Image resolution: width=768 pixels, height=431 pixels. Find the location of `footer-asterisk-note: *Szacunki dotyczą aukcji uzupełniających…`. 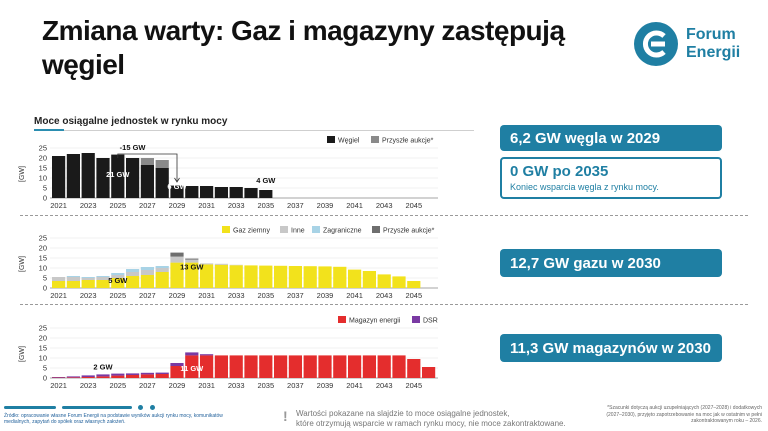

footer-asterisk-note: *Szacunki dotyczą aukcji uzupełniających… is located at coordinates (684, 414).